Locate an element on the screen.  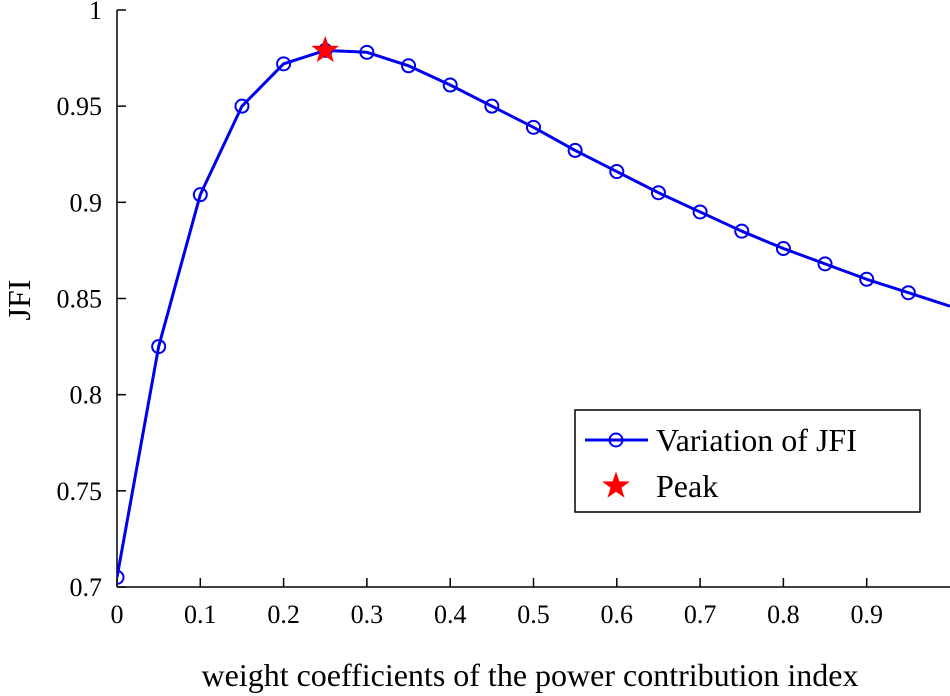
y-tick-label: 0.8 is located at coordinates (86, 395).